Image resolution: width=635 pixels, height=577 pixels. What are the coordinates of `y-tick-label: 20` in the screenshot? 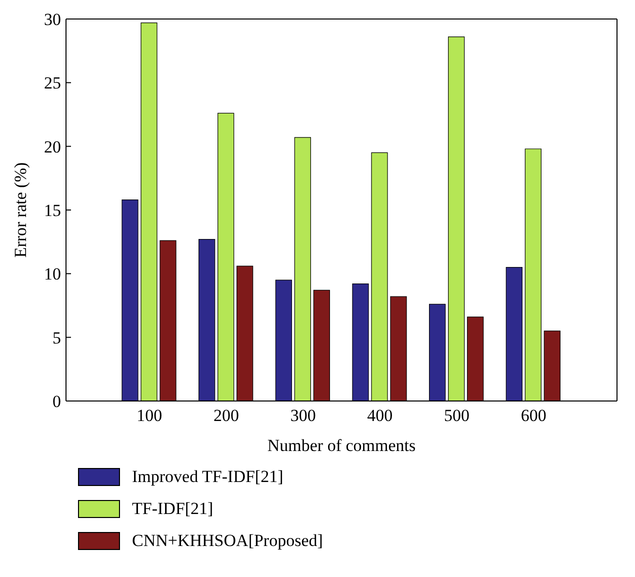 It's located at (52, 146).